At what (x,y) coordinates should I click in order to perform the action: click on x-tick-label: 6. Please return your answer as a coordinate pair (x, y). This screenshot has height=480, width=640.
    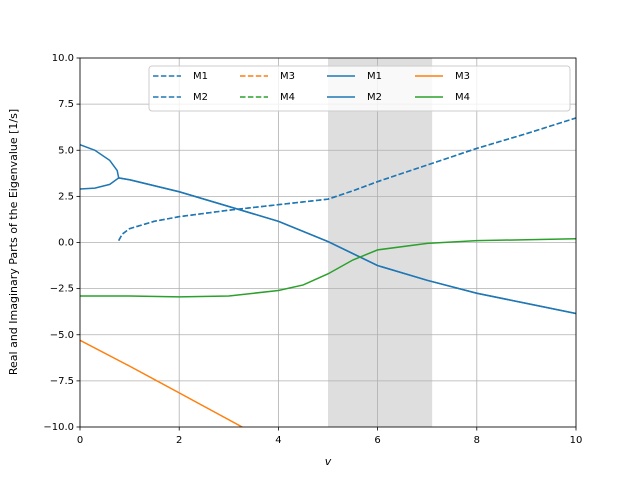
    Looking at the image, I should click on (377, 440).